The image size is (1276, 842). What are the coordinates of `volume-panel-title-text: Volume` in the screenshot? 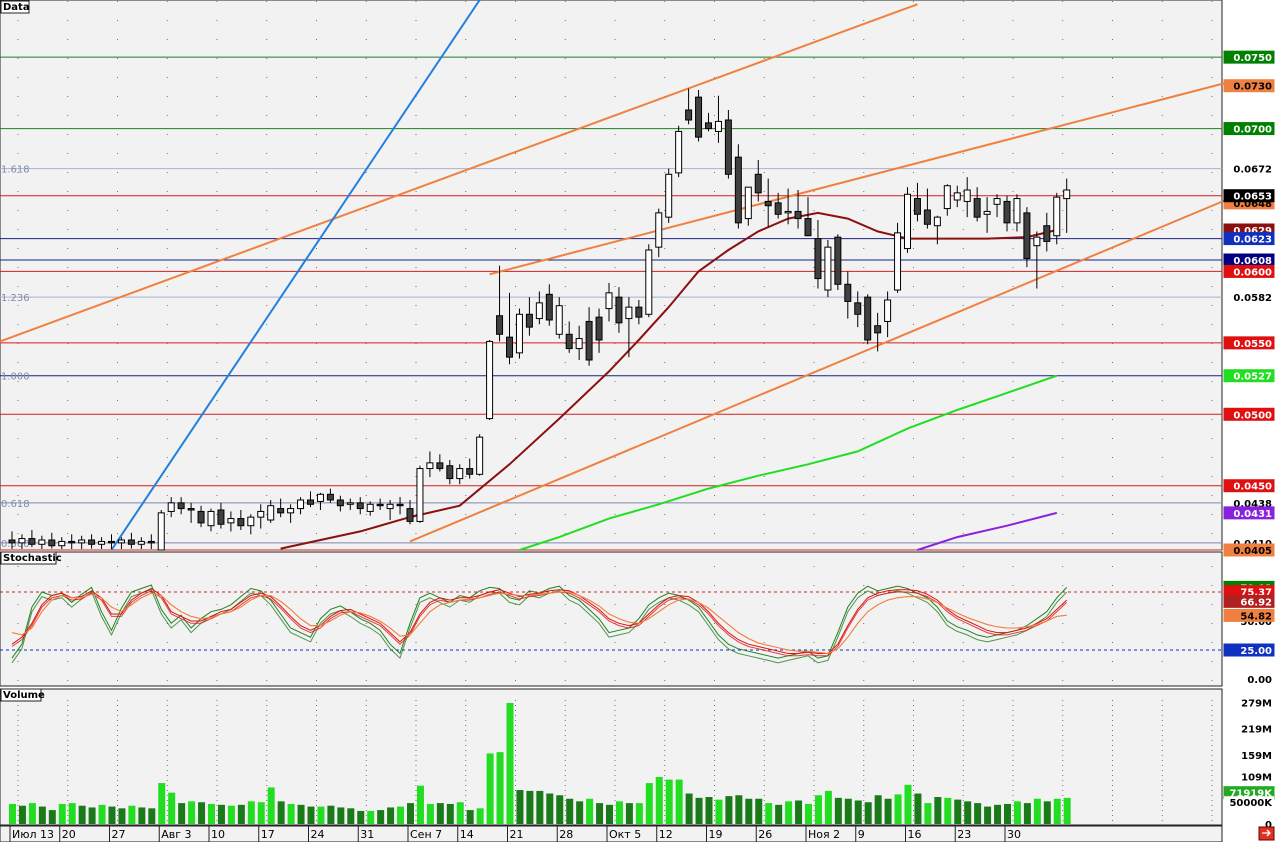 It's located at (24, 695).